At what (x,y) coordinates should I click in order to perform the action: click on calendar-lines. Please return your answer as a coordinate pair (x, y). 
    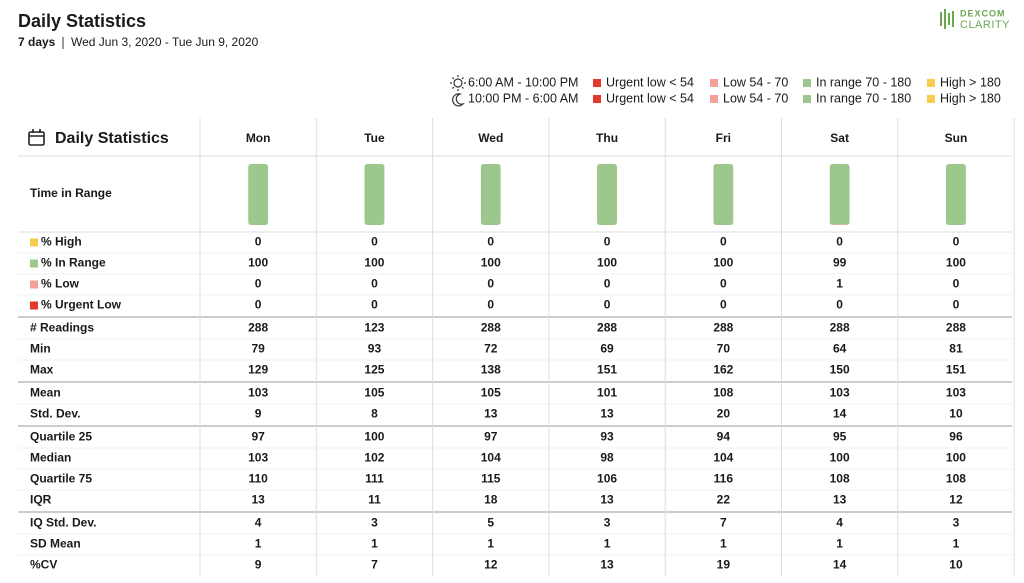
    Looking at the image, I should click on (36, 133).